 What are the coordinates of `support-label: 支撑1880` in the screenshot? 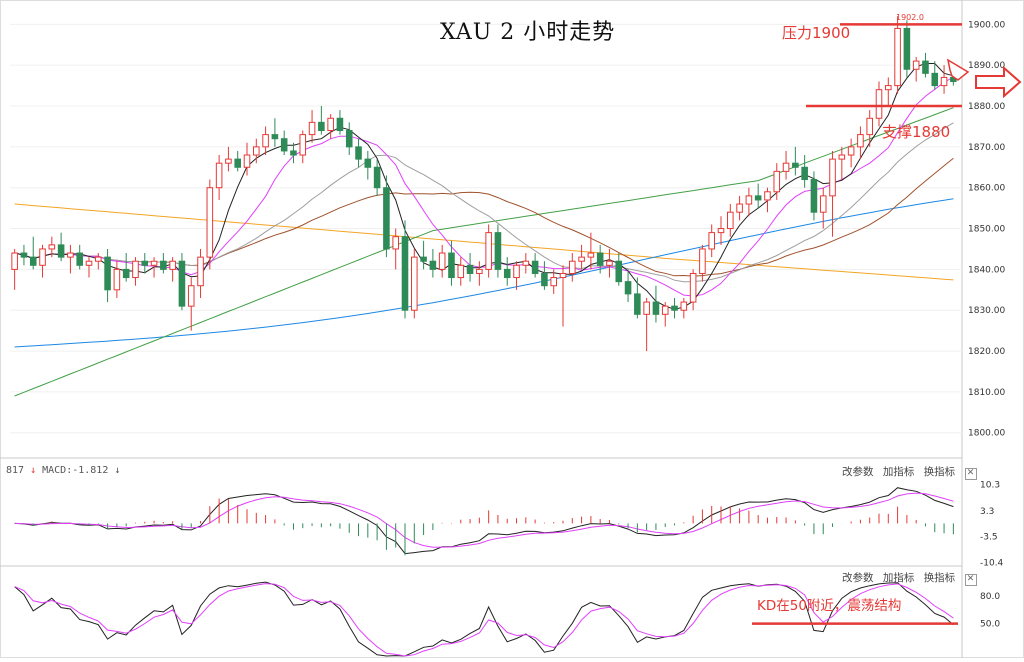 It's located at (916, 132).